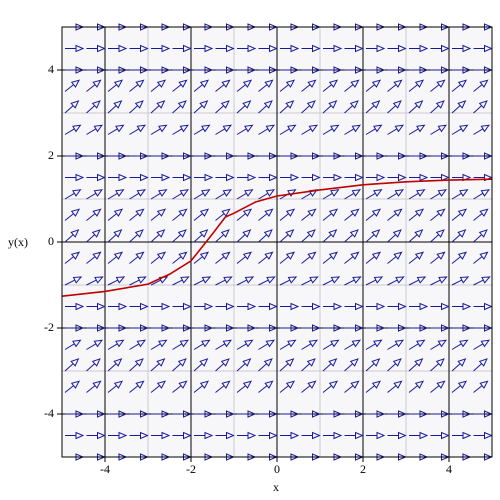  I want to click on y-tick-label: -2, so click(49, 327).